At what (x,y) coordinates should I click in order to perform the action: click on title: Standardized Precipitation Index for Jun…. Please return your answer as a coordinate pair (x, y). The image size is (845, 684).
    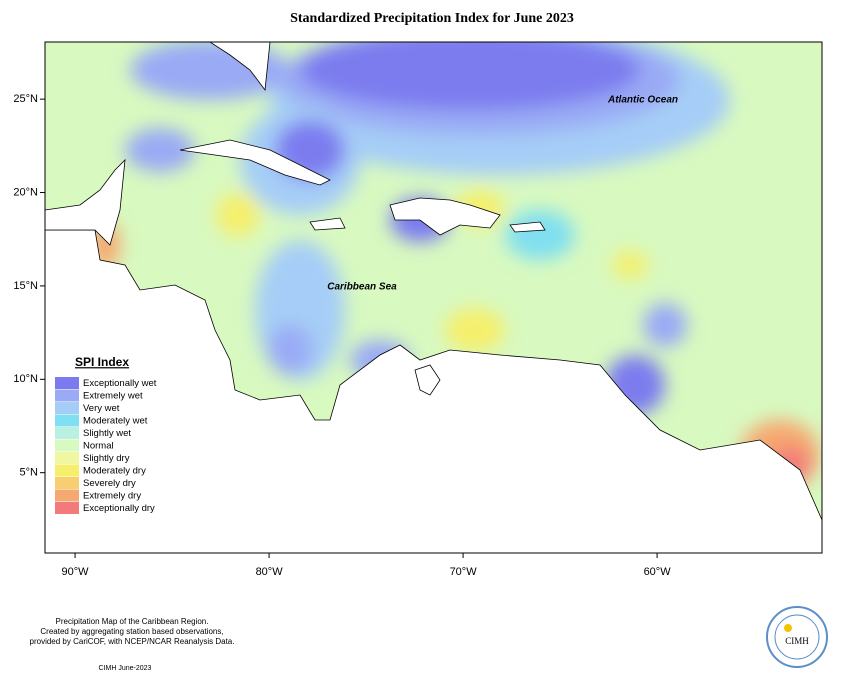
    Looking at the image, I should click on (432, 18).